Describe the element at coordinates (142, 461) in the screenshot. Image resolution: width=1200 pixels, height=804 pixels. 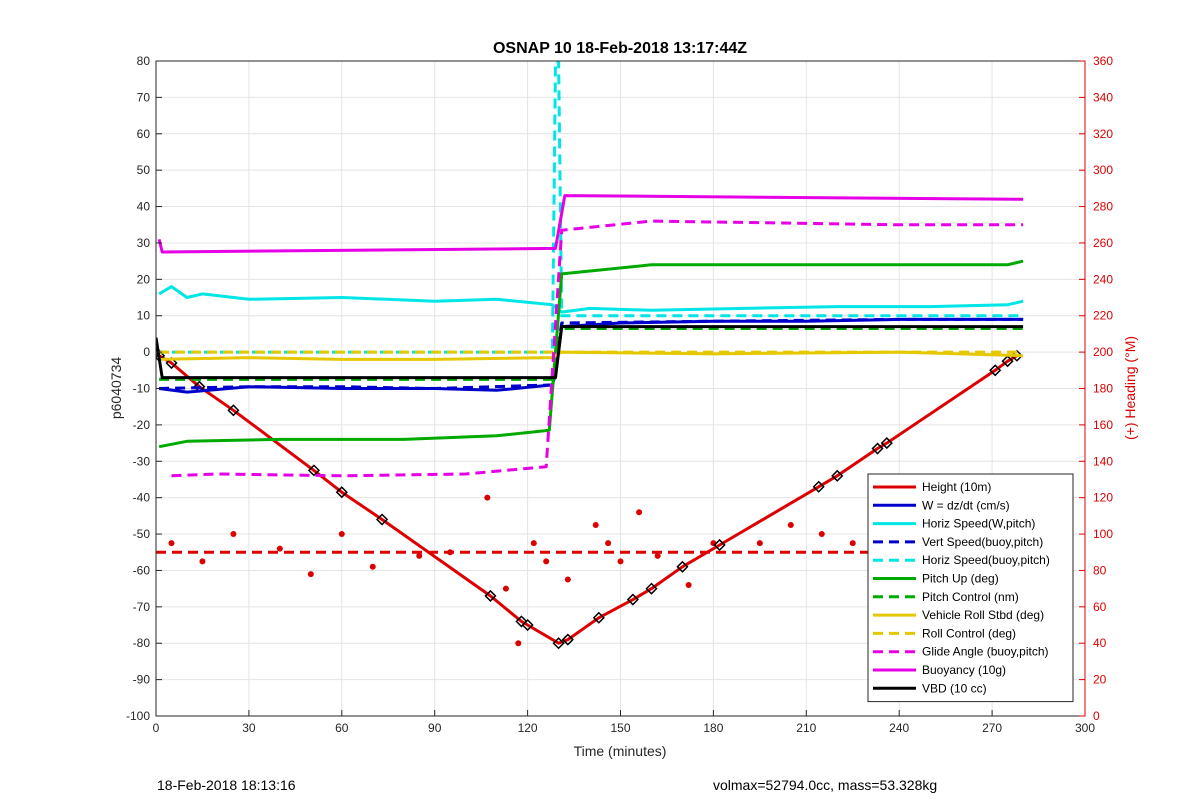
I see `y-tick-label: -30` at that location.